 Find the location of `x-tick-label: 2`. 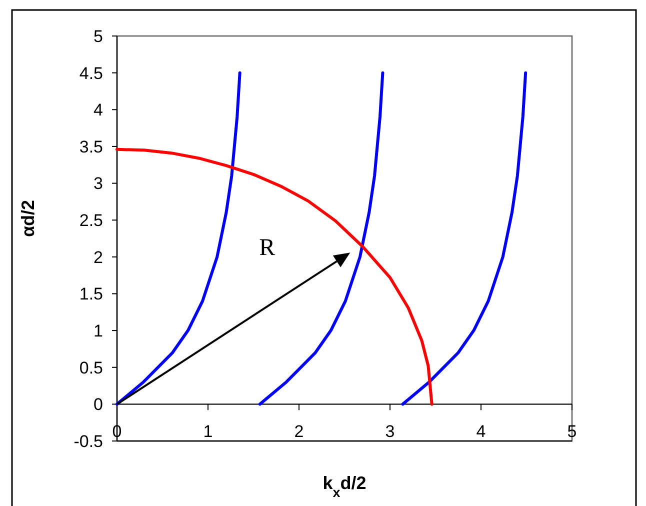

x-tick-label: 2 is located at coordinates (299, 431).